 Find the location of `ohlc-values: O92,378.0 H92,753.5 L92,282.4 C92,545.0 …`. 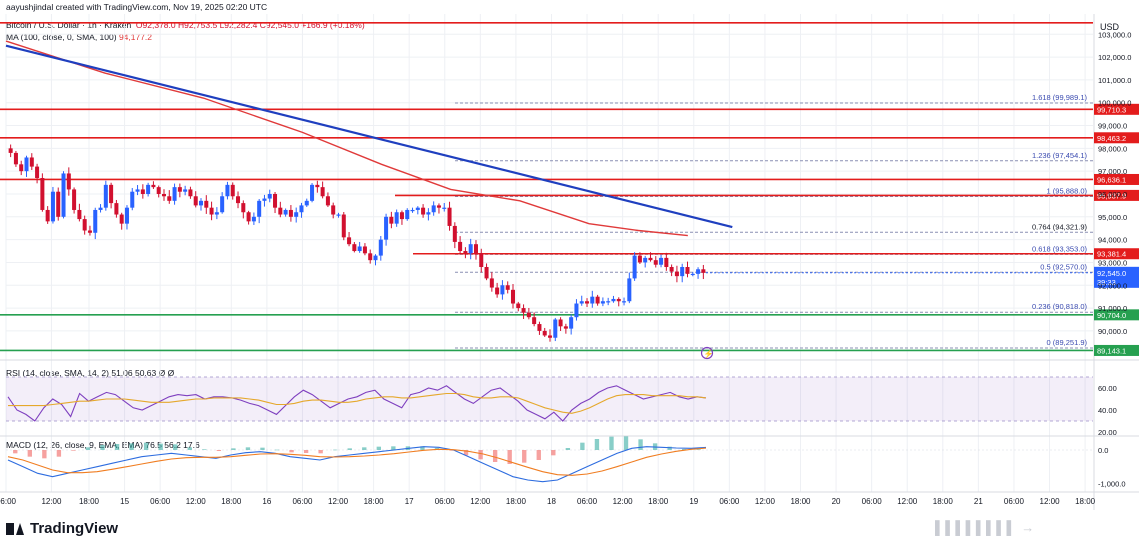

ohlc-values: O92,378.0 H92,753.5 L92,282.4 C92,545.0 … is located at coordinates (250, 25).